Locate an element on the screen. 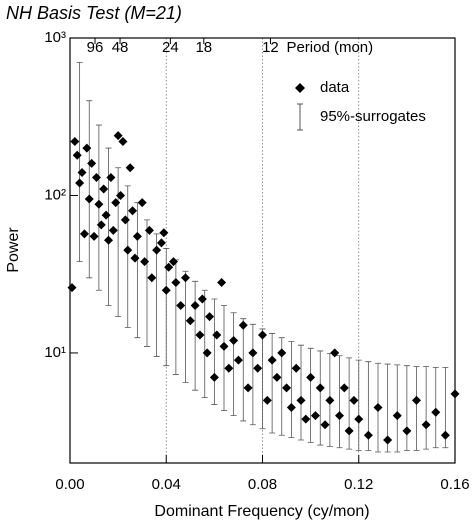  x-tick-label: 0.12 is located at coordinates (358, 484).